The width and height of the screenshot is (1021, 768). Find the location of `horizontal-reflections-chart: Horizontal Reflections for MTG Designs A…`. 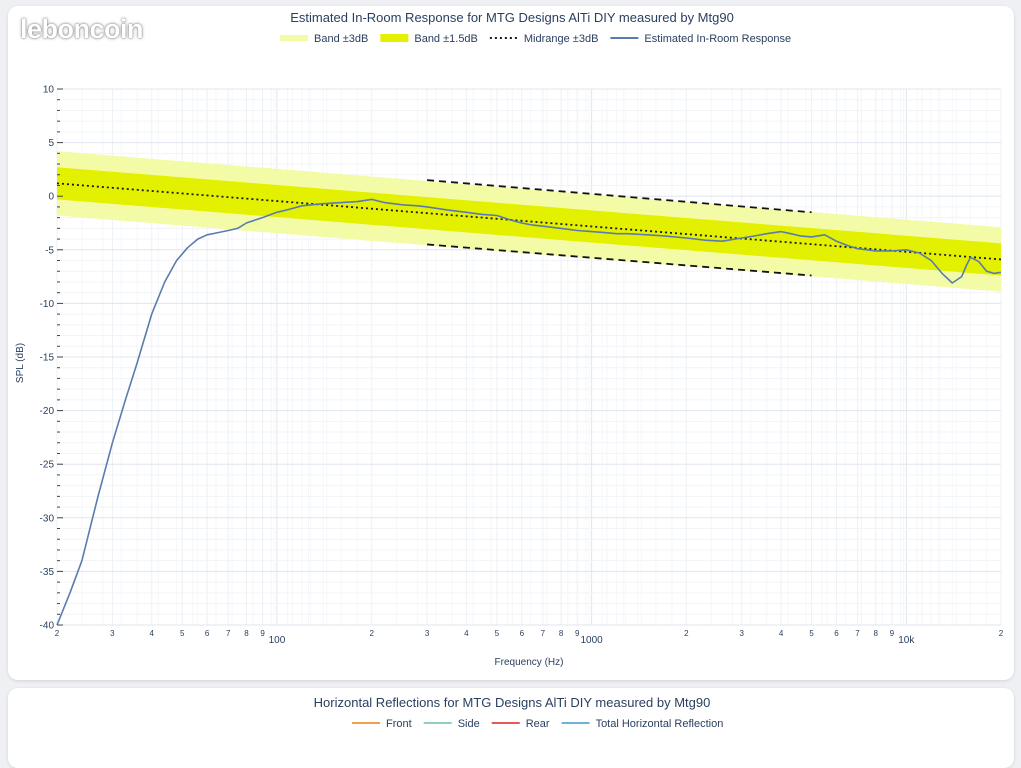

horizontal-reflections-chart: Horizontal Reflections for MTG Designs A… is located at coordinates (511, 728).